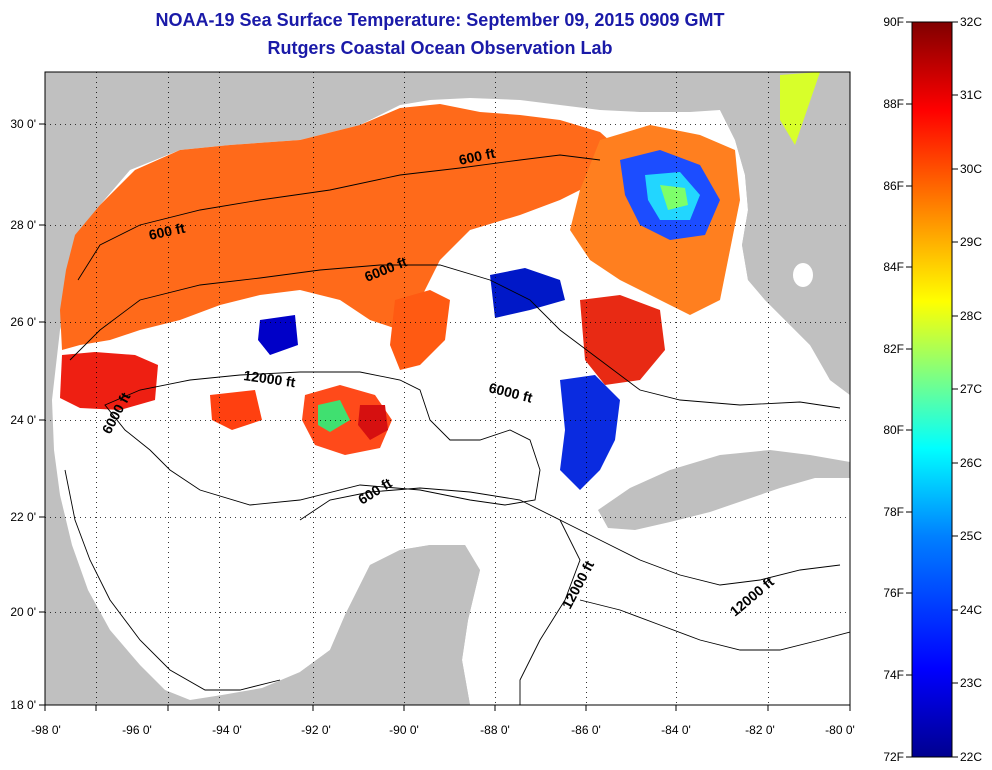 The width and height of the screenshot is (992, 770). Describe the element at coordinates (724, 490) in the screenshot. I see `cuba-land` at that location.